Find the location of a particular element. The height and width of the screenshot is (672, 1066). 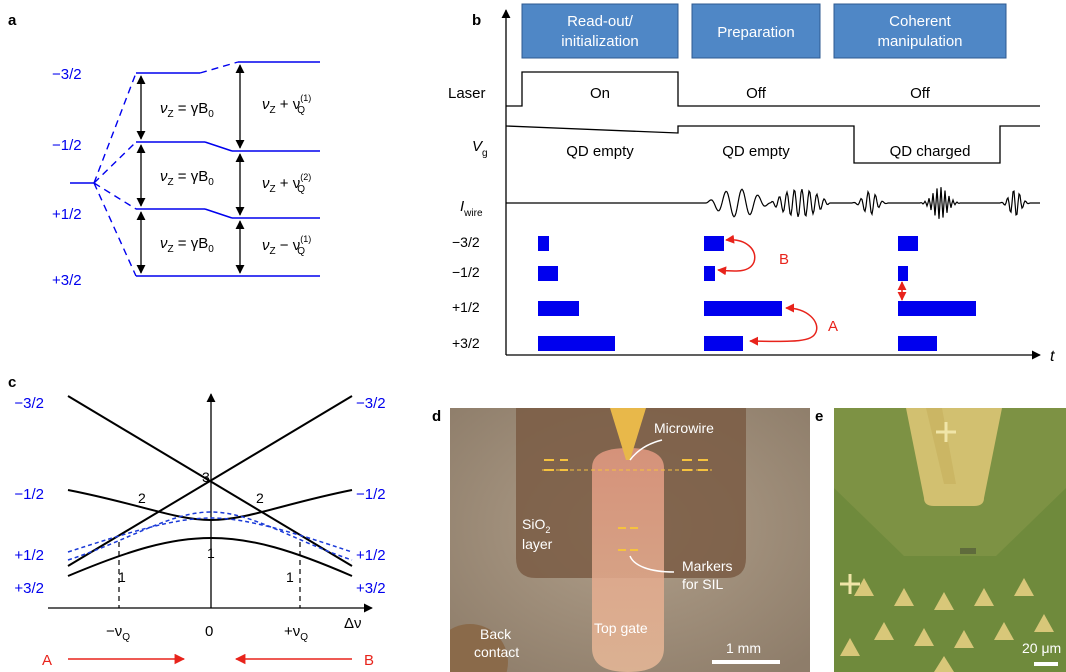

population-bars is located at coordinates (757, 293).